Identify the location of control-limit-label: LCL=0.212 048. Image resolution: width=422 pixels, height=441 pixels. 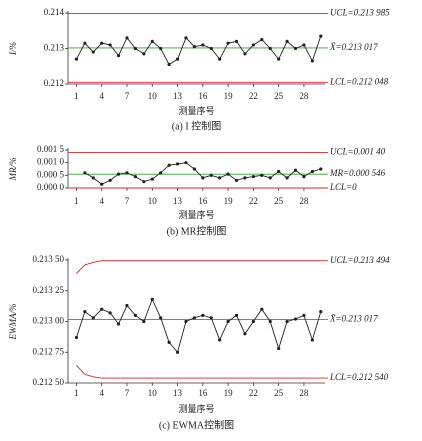
(359, 81).